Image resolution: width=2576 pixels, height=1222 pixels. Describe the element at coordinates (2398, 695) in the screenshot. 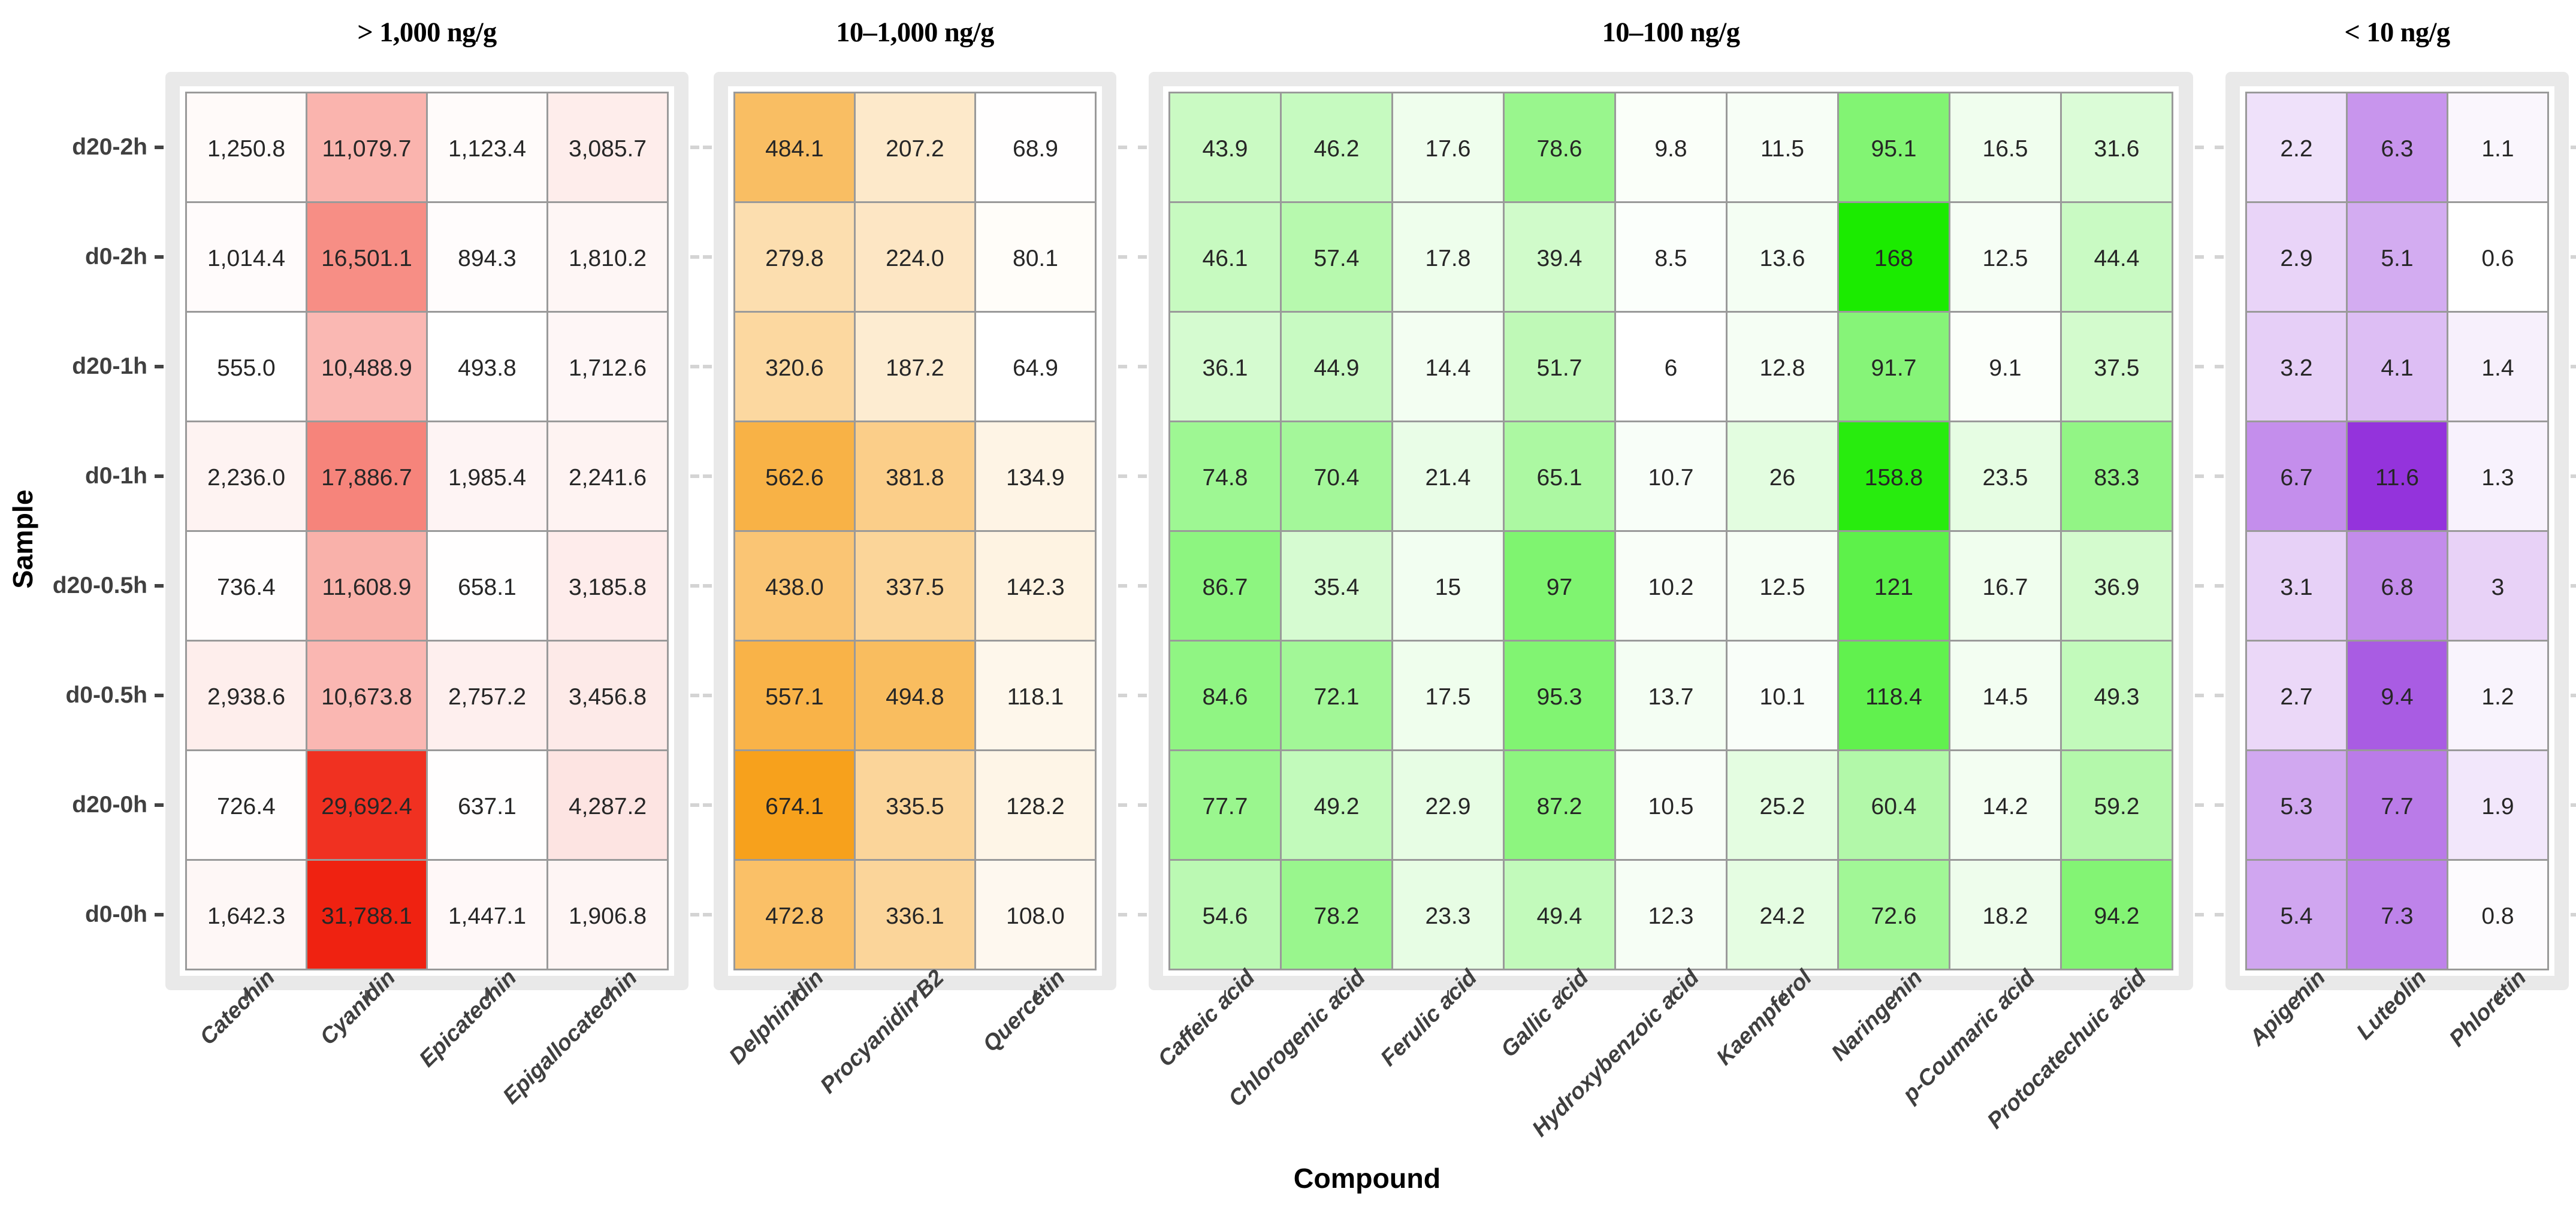

I see `heatmap-cell: 9.4` at that location.